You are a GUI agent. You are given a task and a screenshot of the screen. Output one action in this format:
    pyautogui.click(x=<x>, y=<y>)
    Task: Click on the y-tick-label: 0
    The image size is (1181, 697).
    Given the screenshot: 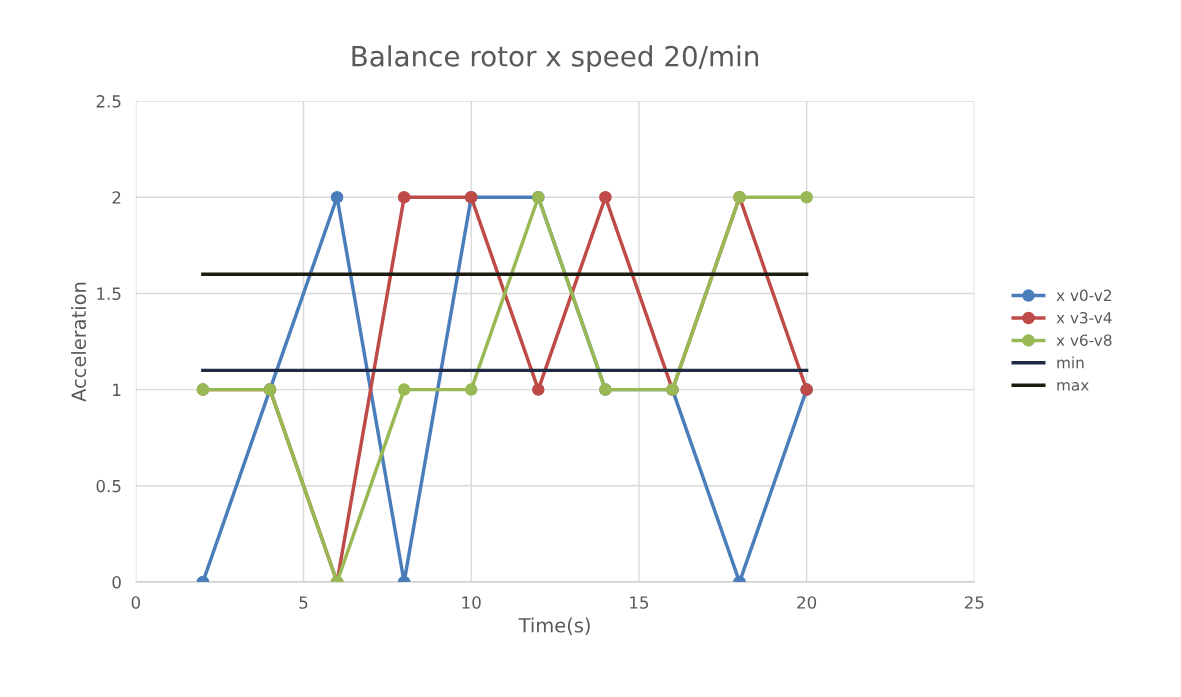 What is the action you would take?
    pyautogui.click(x=116, y=582)
    